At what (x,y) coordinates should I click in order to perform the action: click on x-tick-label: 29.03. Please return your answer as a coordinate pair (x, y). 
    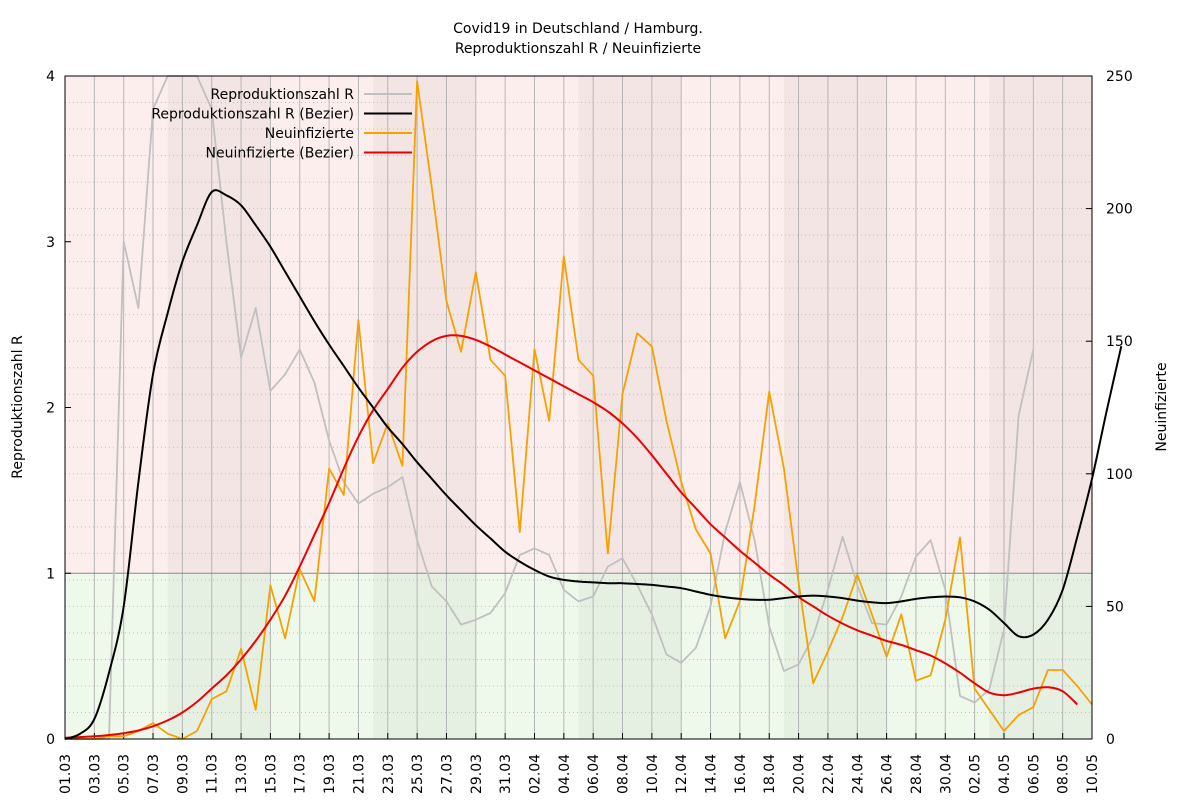
    Looking at the image, I should click on (477, 774).